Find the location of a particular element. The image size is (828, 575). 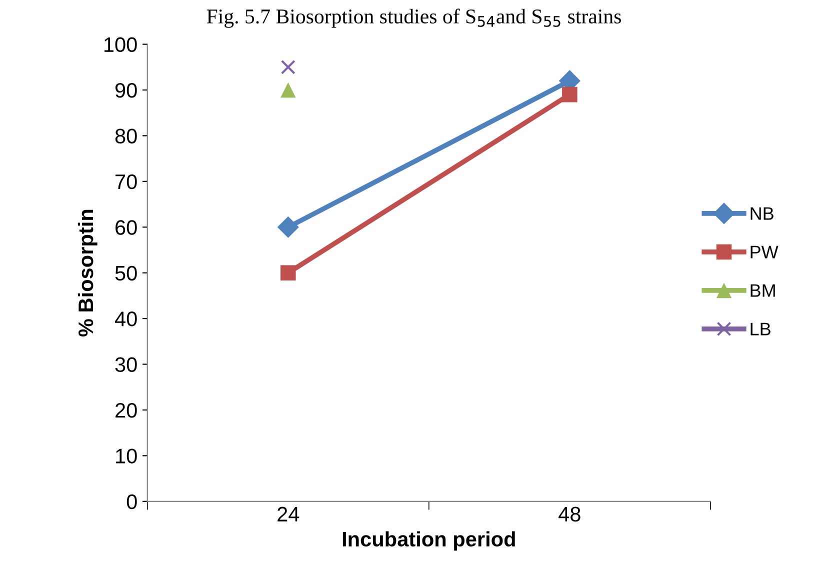

legend-label: LB is located at coordinates (760, 329).